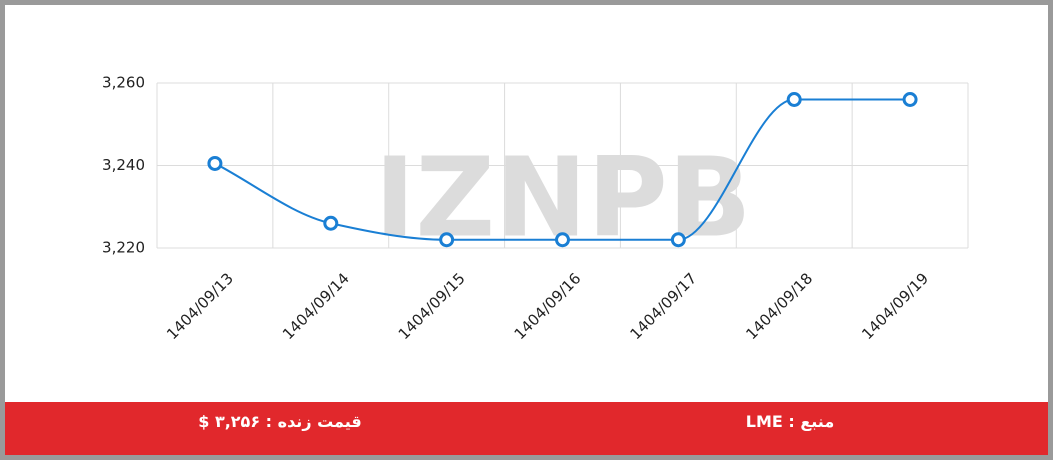 The height and width of the screenshot is (460, 1053). I want to click on x-tick-label: 1404/09/14, so click(316, 306).